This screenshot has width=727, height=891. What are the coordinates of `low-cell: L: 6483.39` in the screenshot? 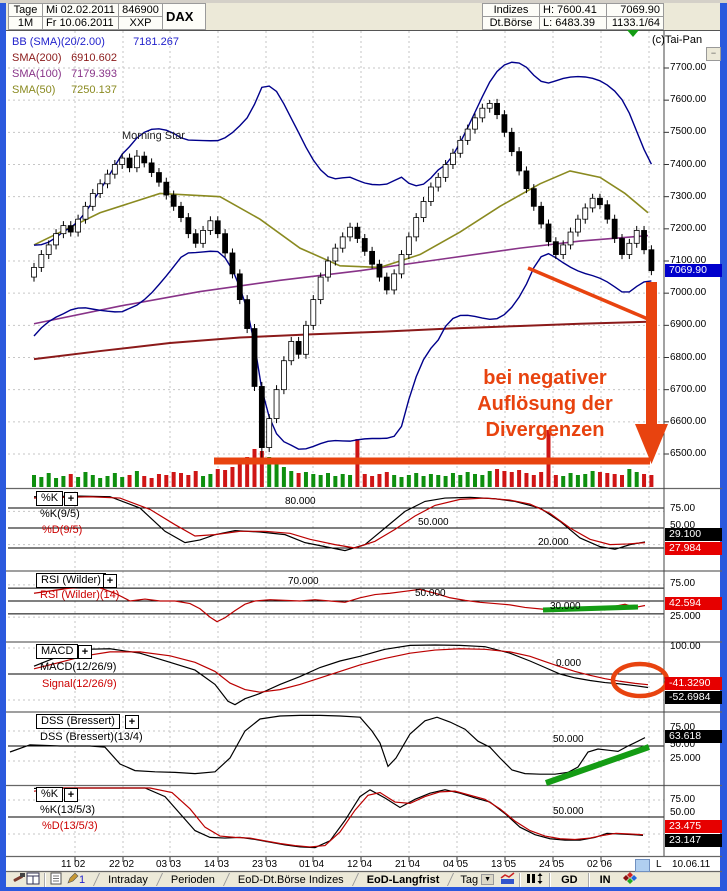 It's located at (573, 23).